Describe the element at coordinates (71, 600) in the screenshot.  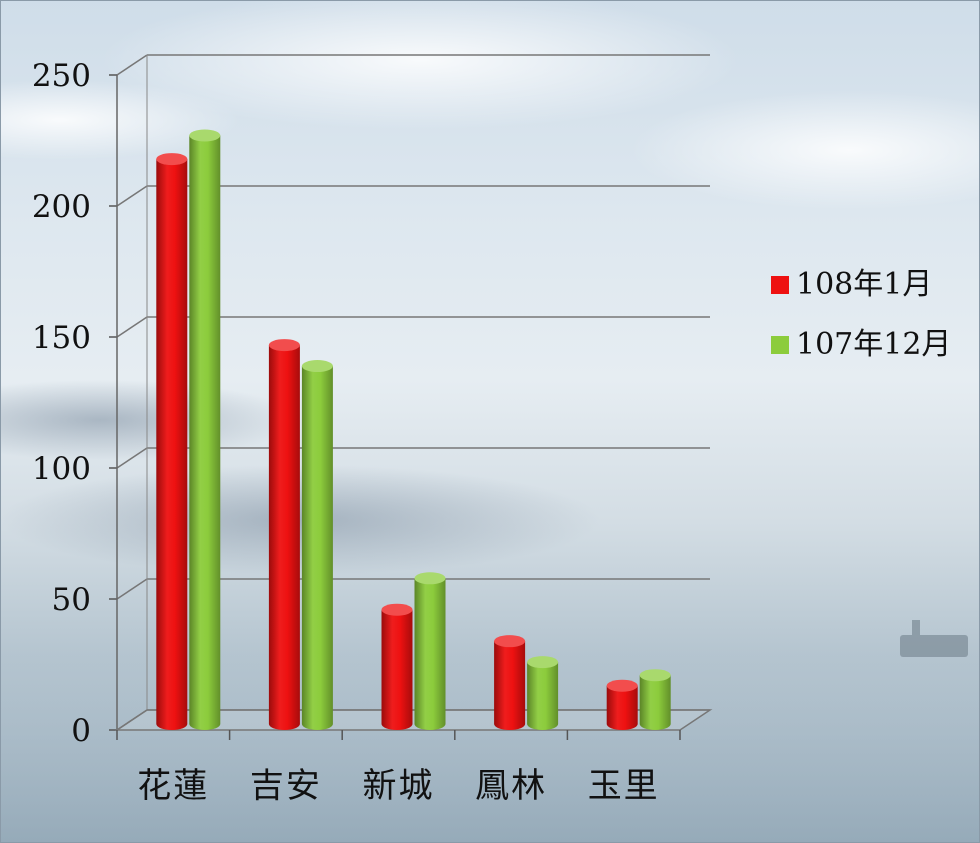
I see `y-tick-label: 50` at that location.